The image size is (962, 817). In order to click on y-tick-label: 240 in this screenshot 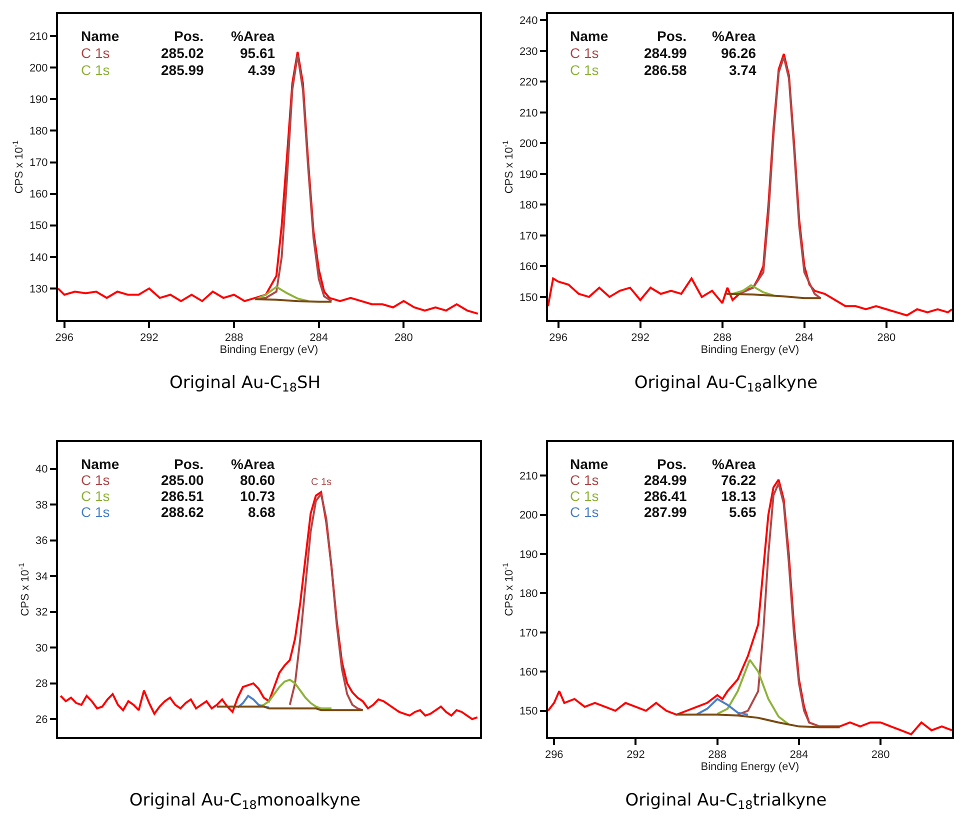, I will do `click(528, 21)`.